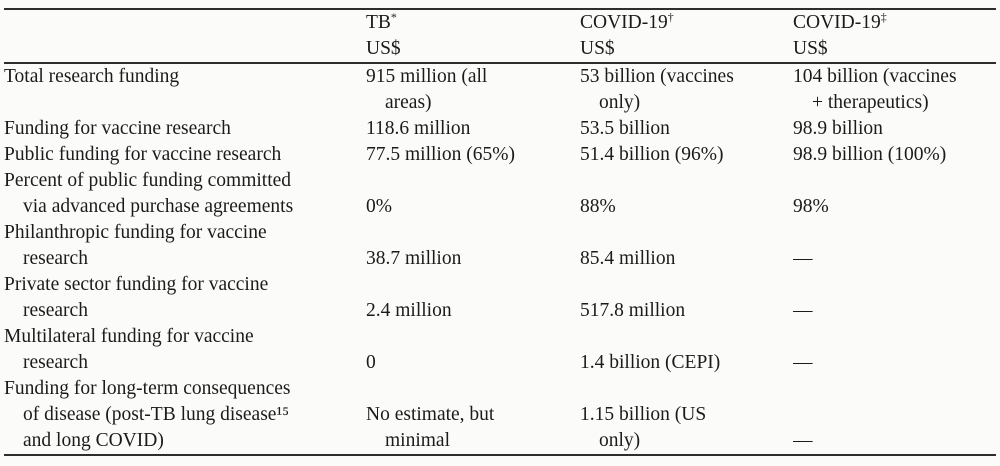  What do you see at coordinates (894, 36) in the screenshot?
I see `header-cell-covid-double-dagger: COVID-19‡ US$` at bounding box center [894, 36].